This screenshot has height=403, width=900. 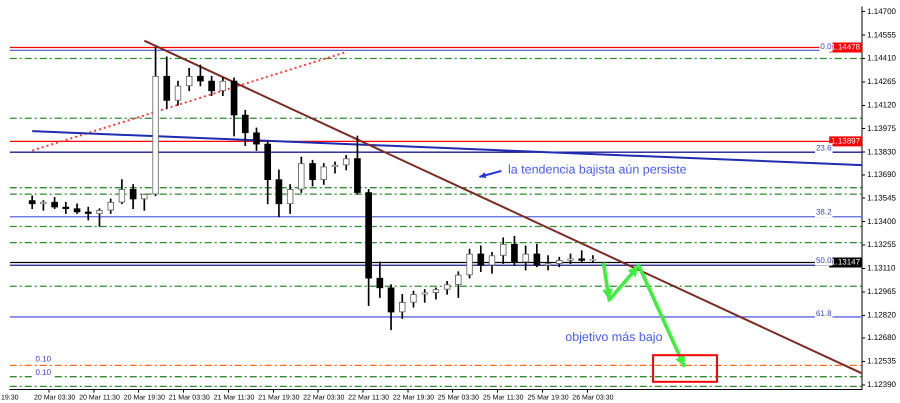 What do you see at coordinates (881, 268) in the screenshot?
I see `y-tick-label: 1.13110` at bounding box center [881, 268].